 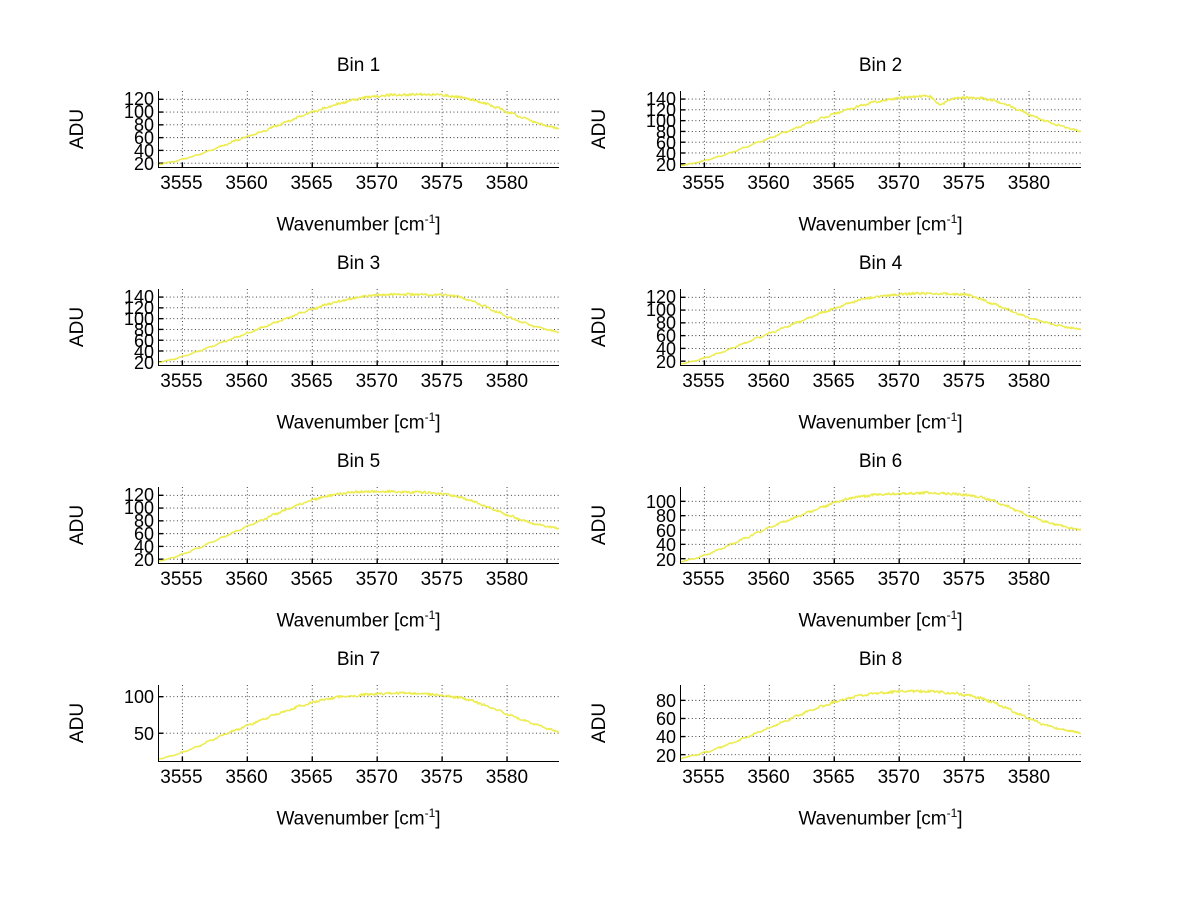 I want to click on y-tick-labels: 20 40 60 80 100 120 140, so click(x=125, y=329).